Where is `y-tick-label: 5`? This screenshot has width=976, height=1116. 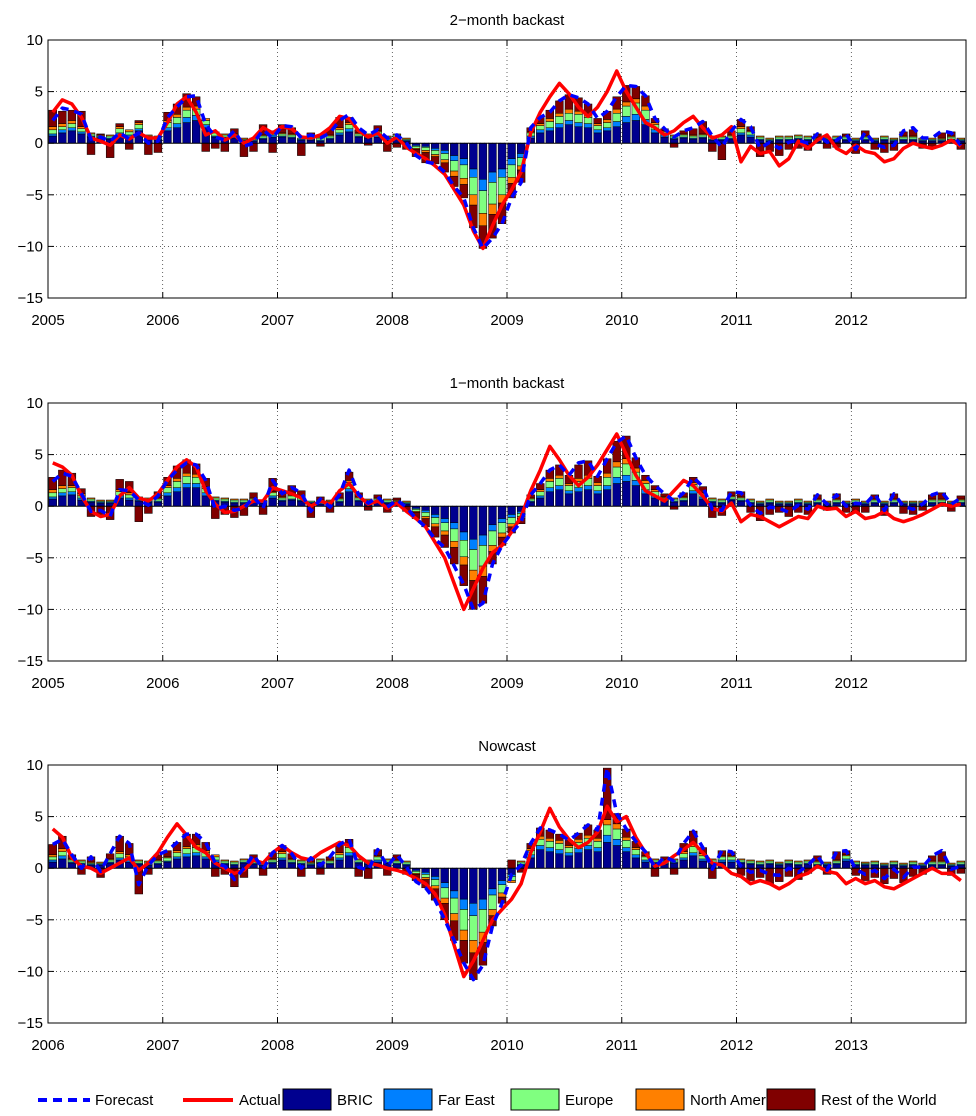
y-tick-label: 5 is located at coordinates (39, 92).